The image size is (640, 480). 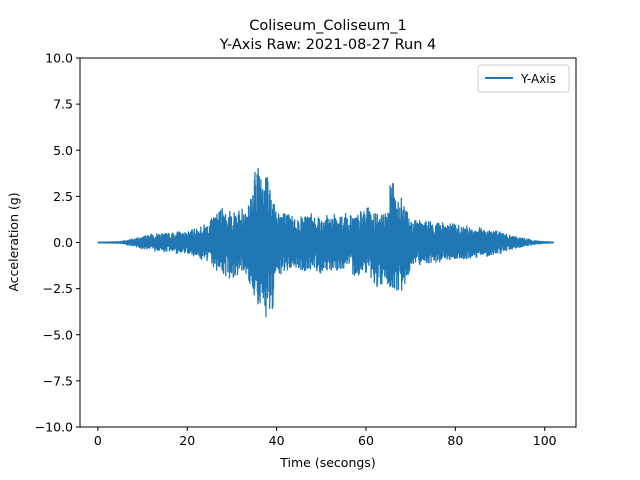 What do you see at coordinates (455, 440) in the screenshot?
I see `x-tick-label: 80` at bounding box center [455, 440].